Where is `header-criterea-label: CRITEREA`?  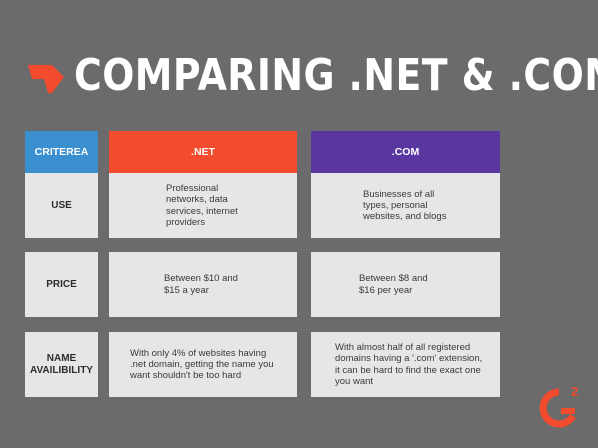
header-criterea-label: CRITEREA is located at coordinates (61, 151).